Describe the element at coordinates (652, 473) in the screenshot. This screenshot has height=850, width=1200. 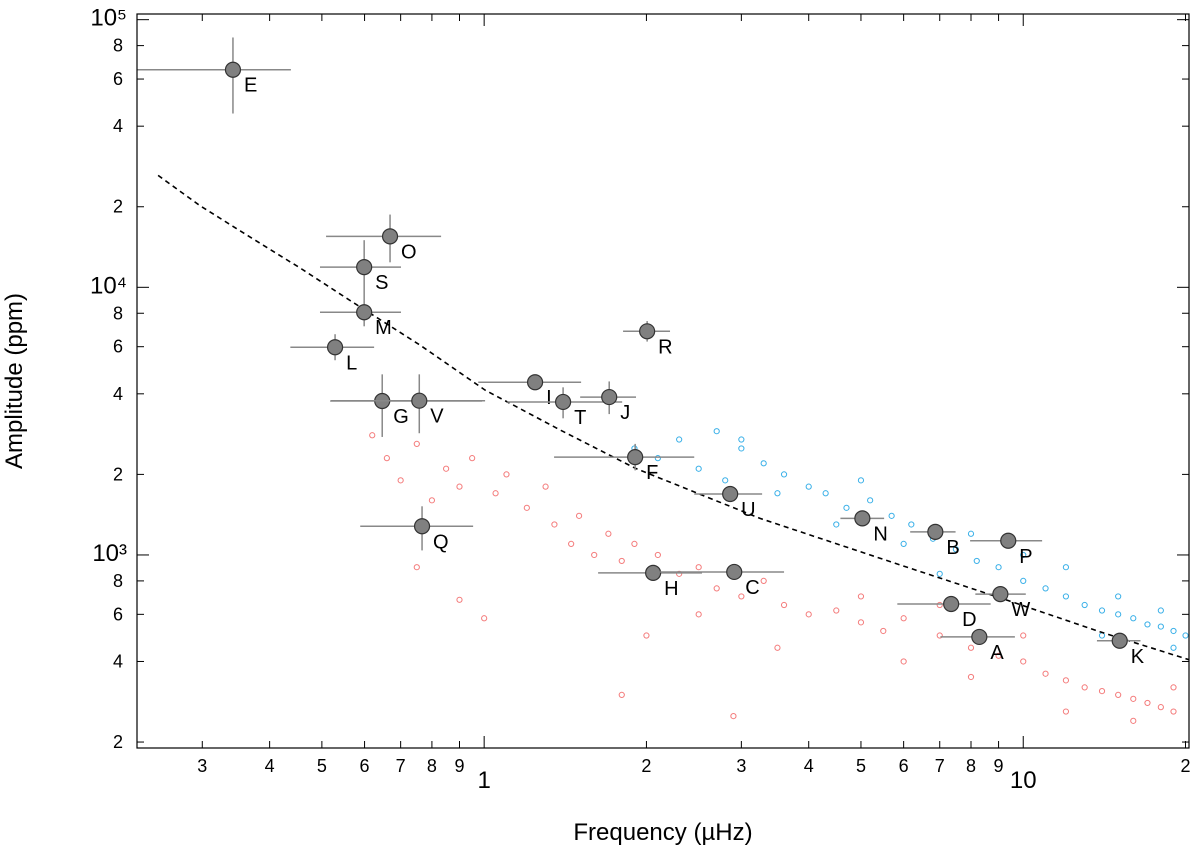
I see `point-label: F` at that location.